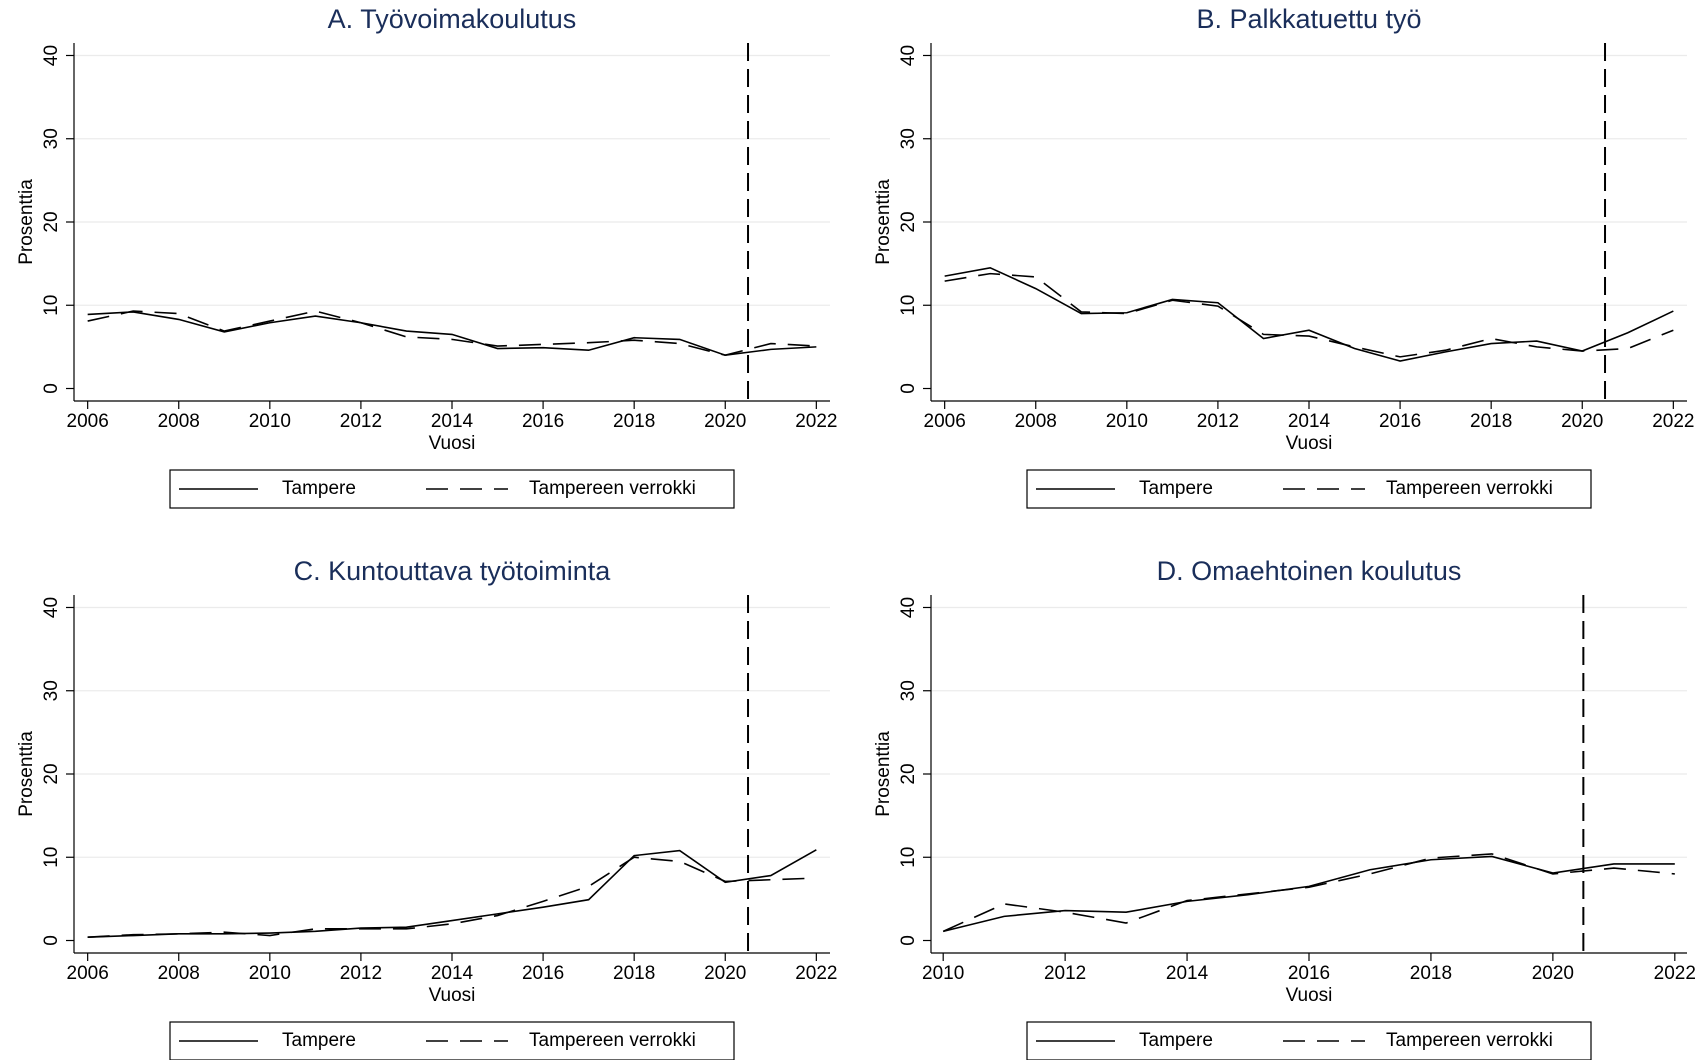 Image resolution: width=1701 pixels, height=1060 pixels. Describe the element at coordinates (453, 571) in the screenshot. I see `chart-title: C. Kuntouttava työtoiminta` at that location.